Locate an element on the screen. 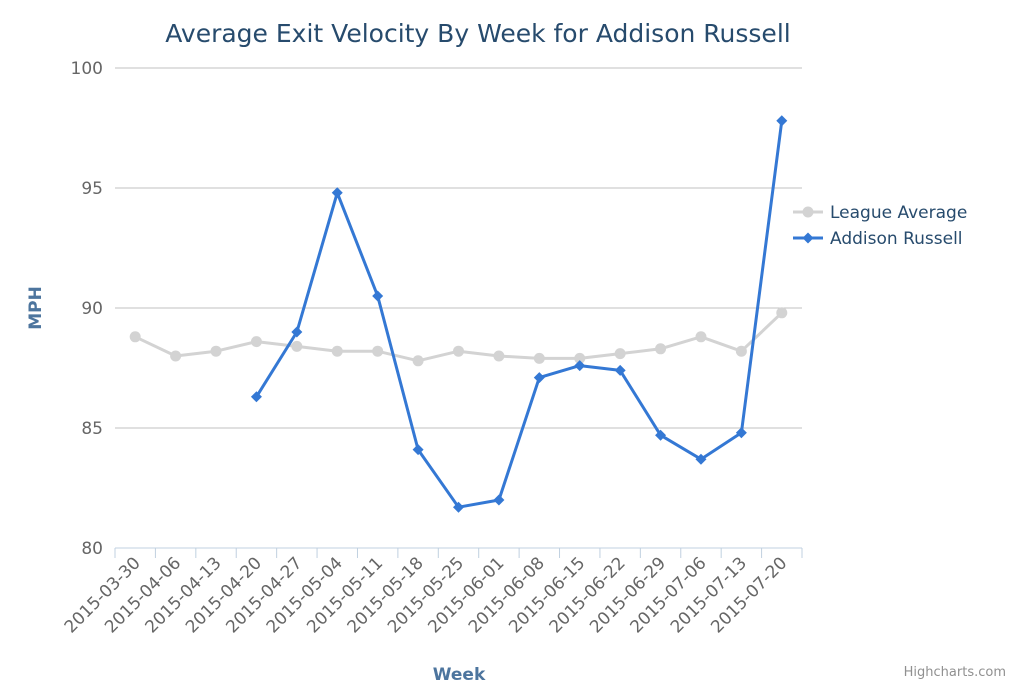  legend-item: League Average is located at coordinates (880, 213).